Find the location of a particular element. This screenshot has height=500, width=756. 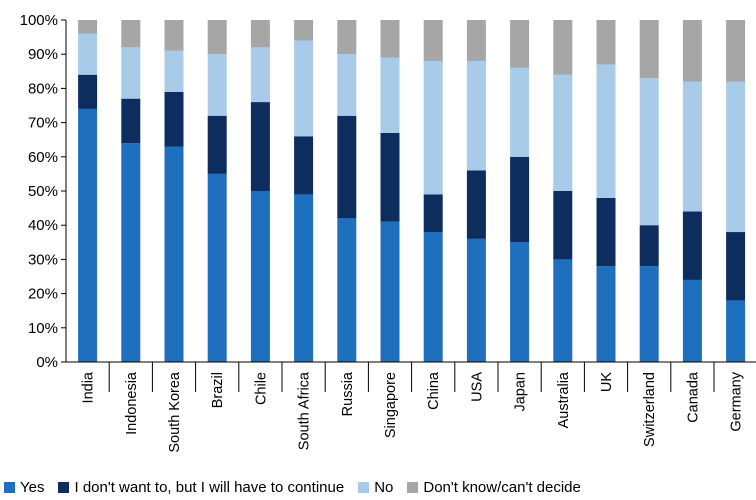

y-tick-label: 60% is located at coordinates (43, 157).